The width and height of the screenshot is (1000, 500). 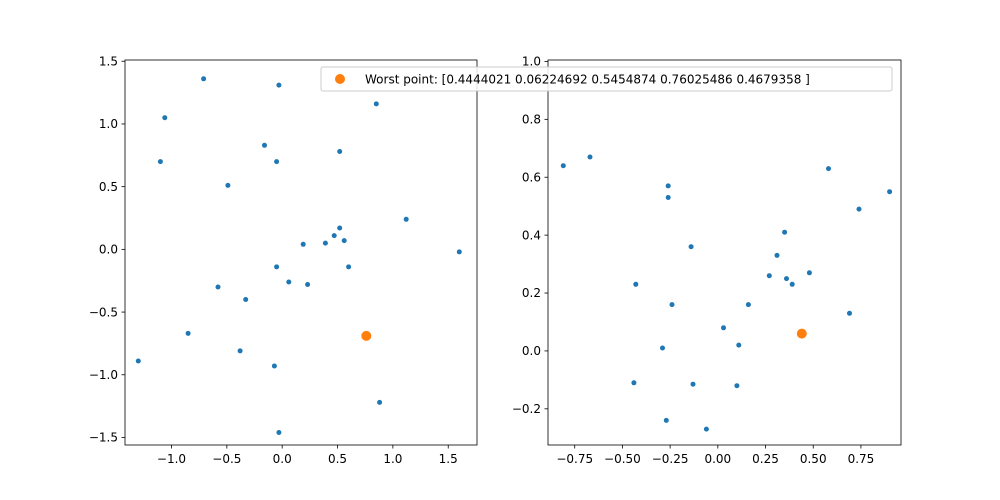 What do you see at coordinates (813, 459) in the screenshot?
I see `panel-2-x-tick-label-6: 0.50` at bounding box center [813, 459].